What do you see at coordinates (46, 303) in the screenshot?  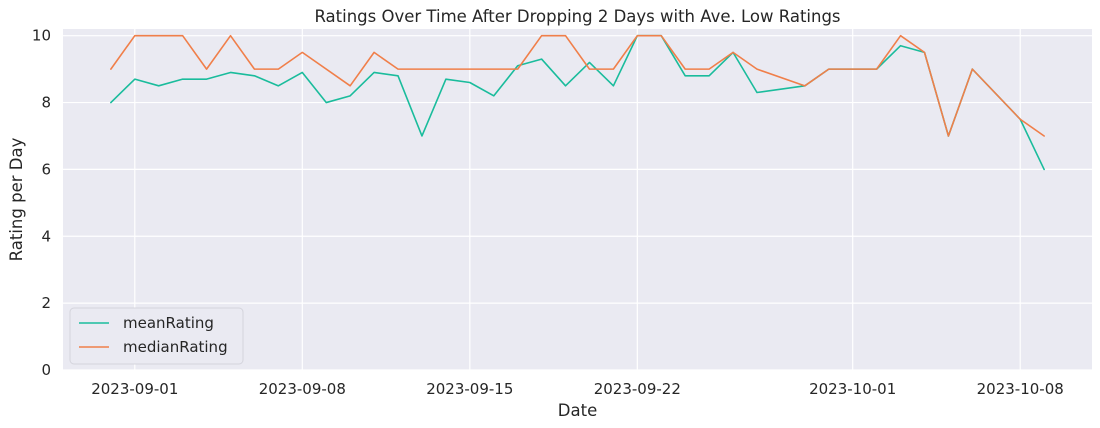 I see `y-tick-label: 2` at bounding box center [46, 303].